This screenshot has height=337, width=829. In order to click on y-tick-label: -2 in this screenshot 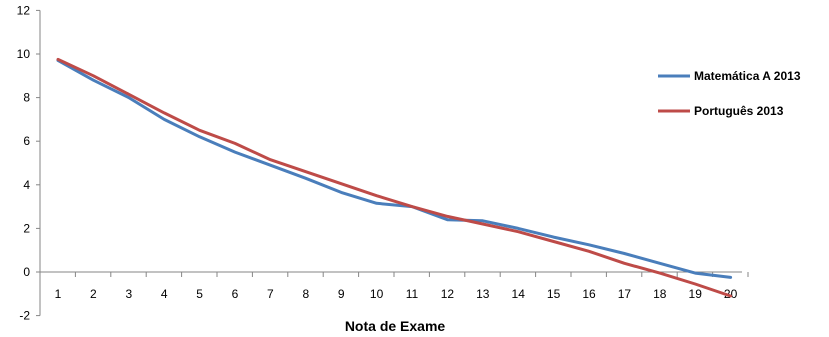, I will do `click(24, 316)`.